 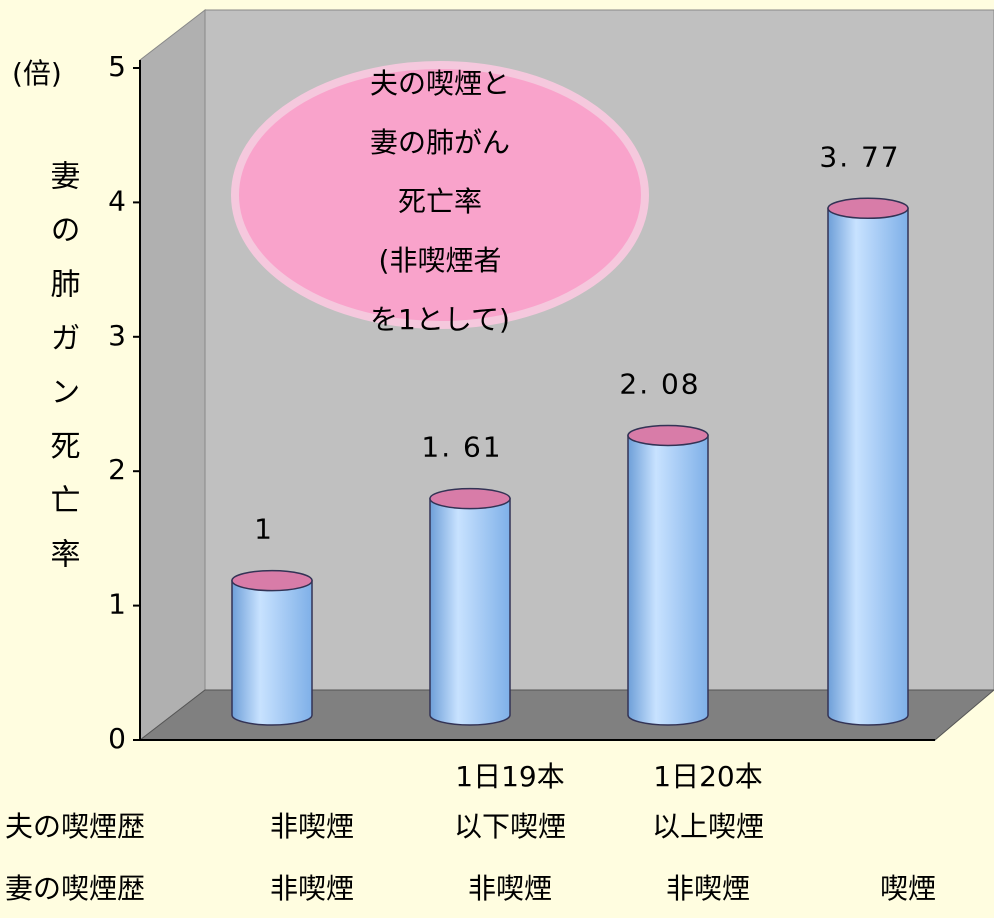 I want to click on value-label: 1, so click(x=264, y=529).